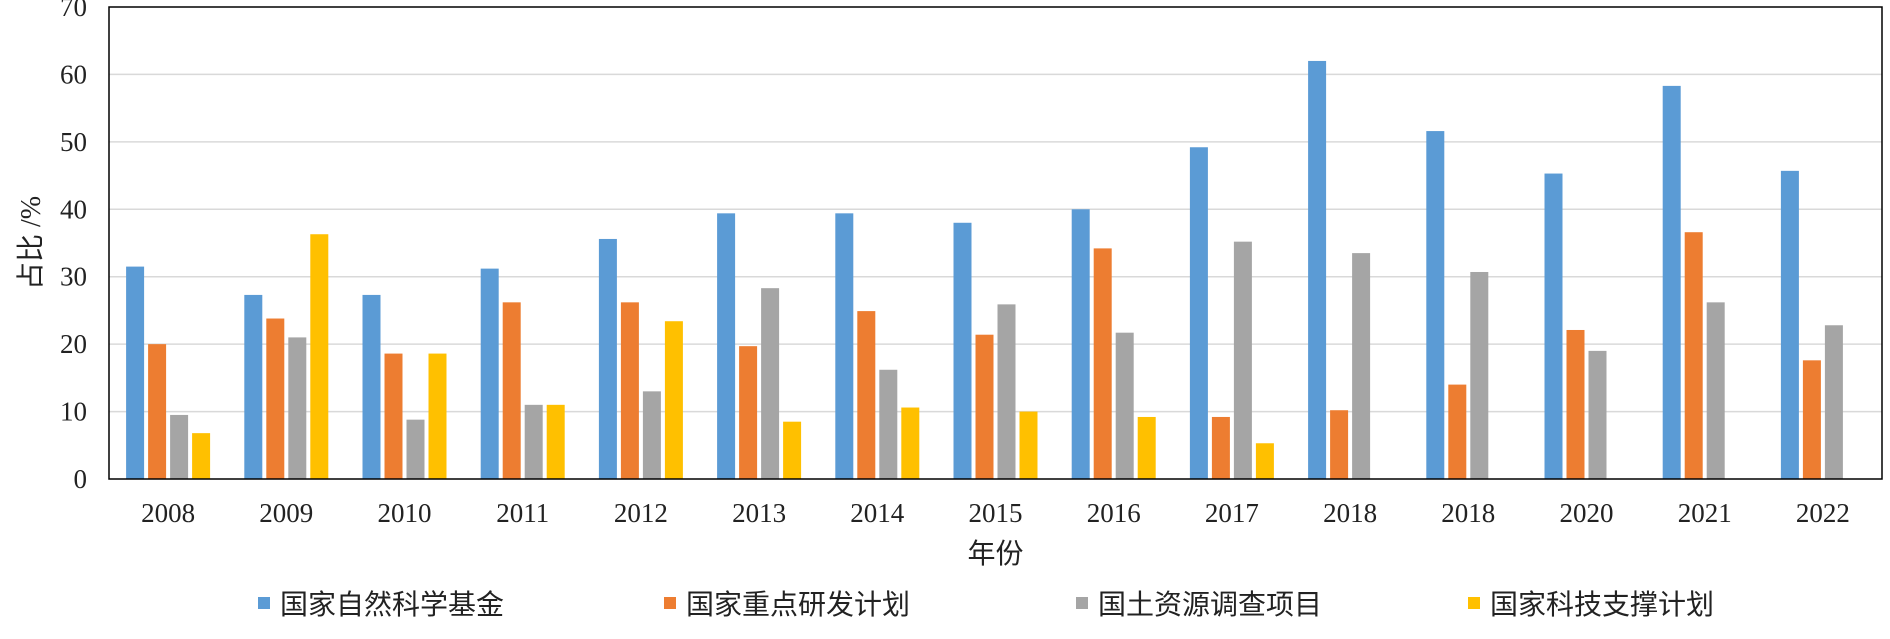 The width and height of the screenshot is (1890, 639). Describe the element at coordinates (81, 479) in the screenshot. I see `y-tick-label: 0` at that location.